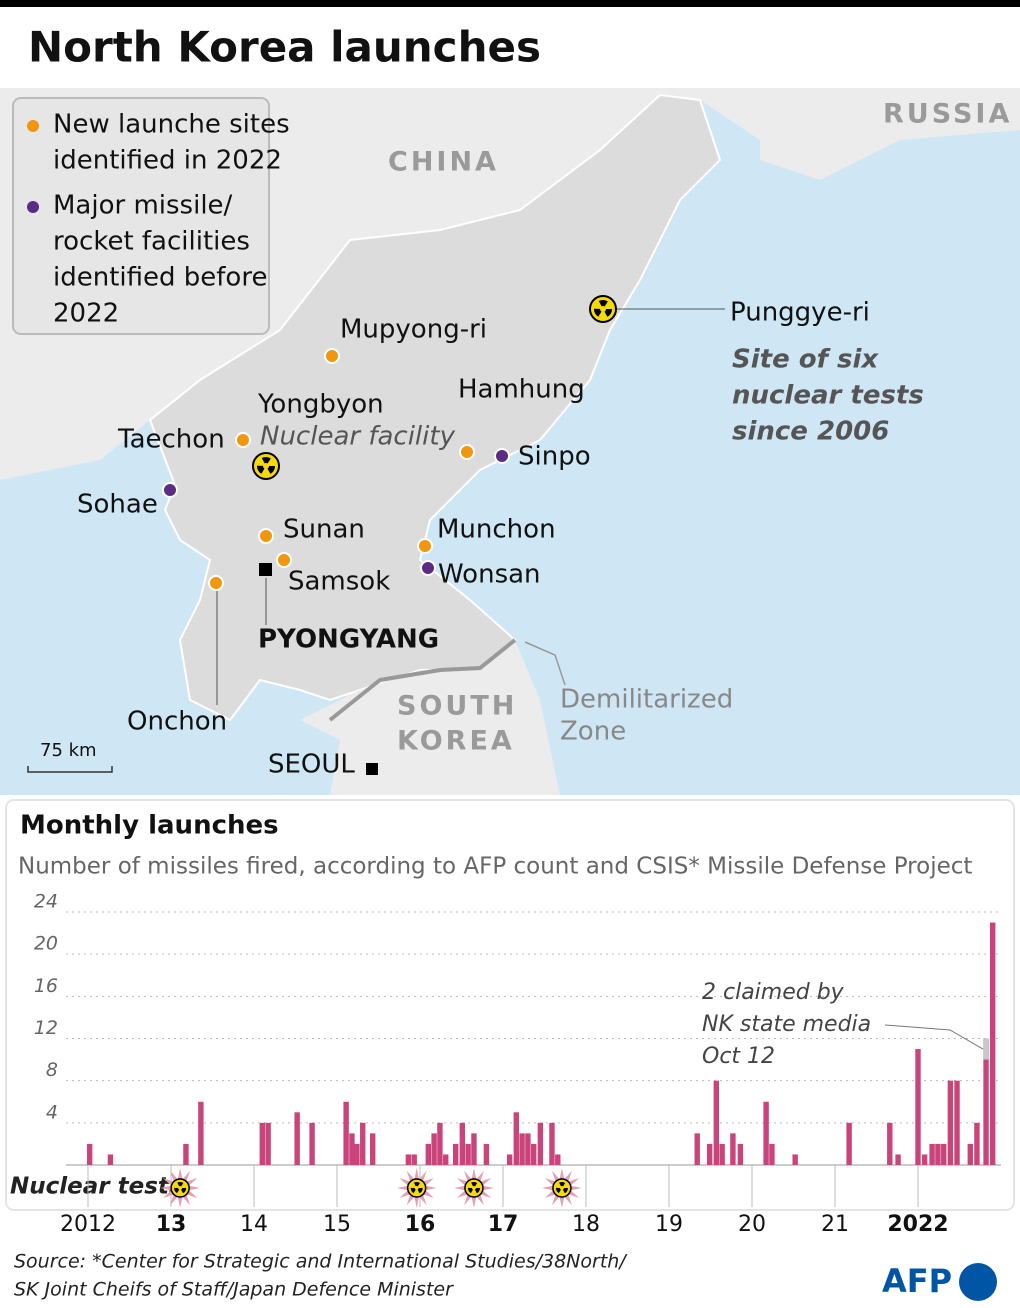 The width and height of the screenshot is (1020, 1308). What do you see at coordinates (773, 992) in the screenshot?
I see `annotation-text: 2 claimed by` at bounding box center [773, 992].